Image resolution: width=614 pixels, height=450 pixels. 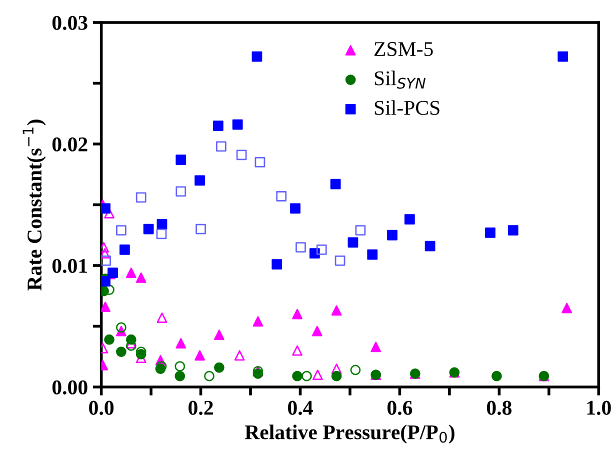 I want to click on y-tick-label: 0.02, so click(x=70, y=144).